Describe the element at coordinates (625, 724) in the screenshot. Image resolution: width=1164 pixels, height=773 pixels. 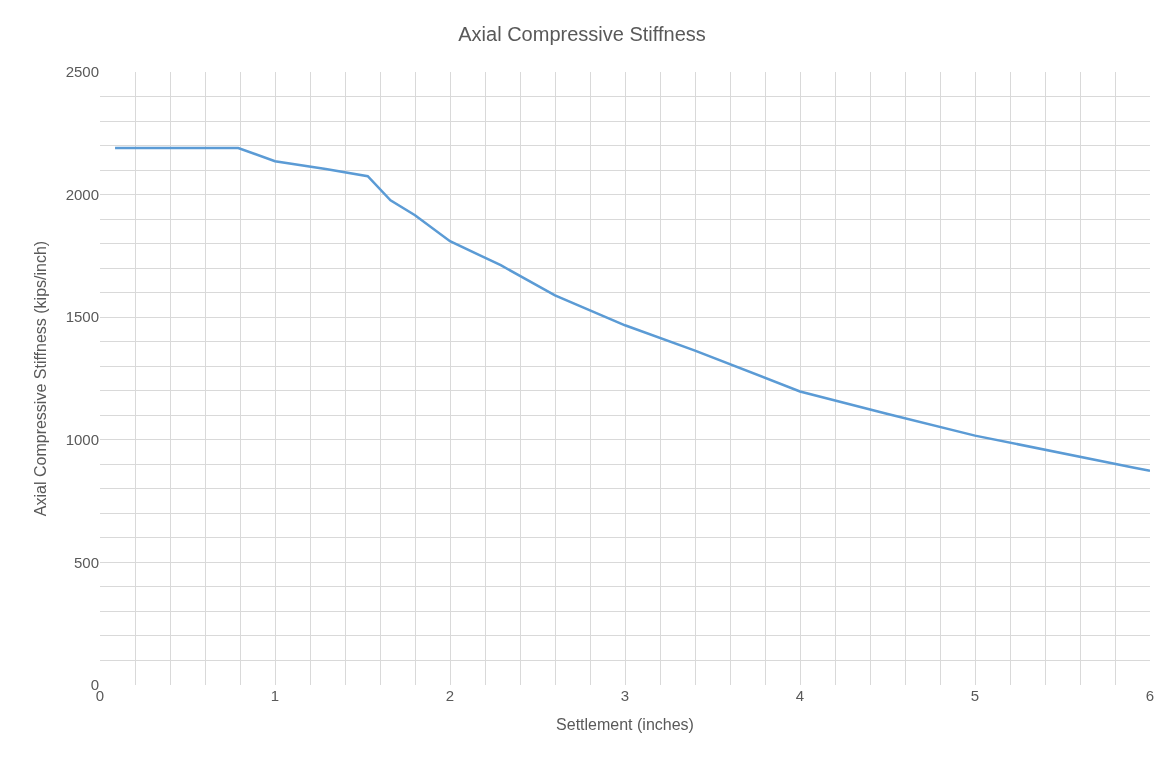
I see `x-axis-title: Settlement (inches)` at that location.